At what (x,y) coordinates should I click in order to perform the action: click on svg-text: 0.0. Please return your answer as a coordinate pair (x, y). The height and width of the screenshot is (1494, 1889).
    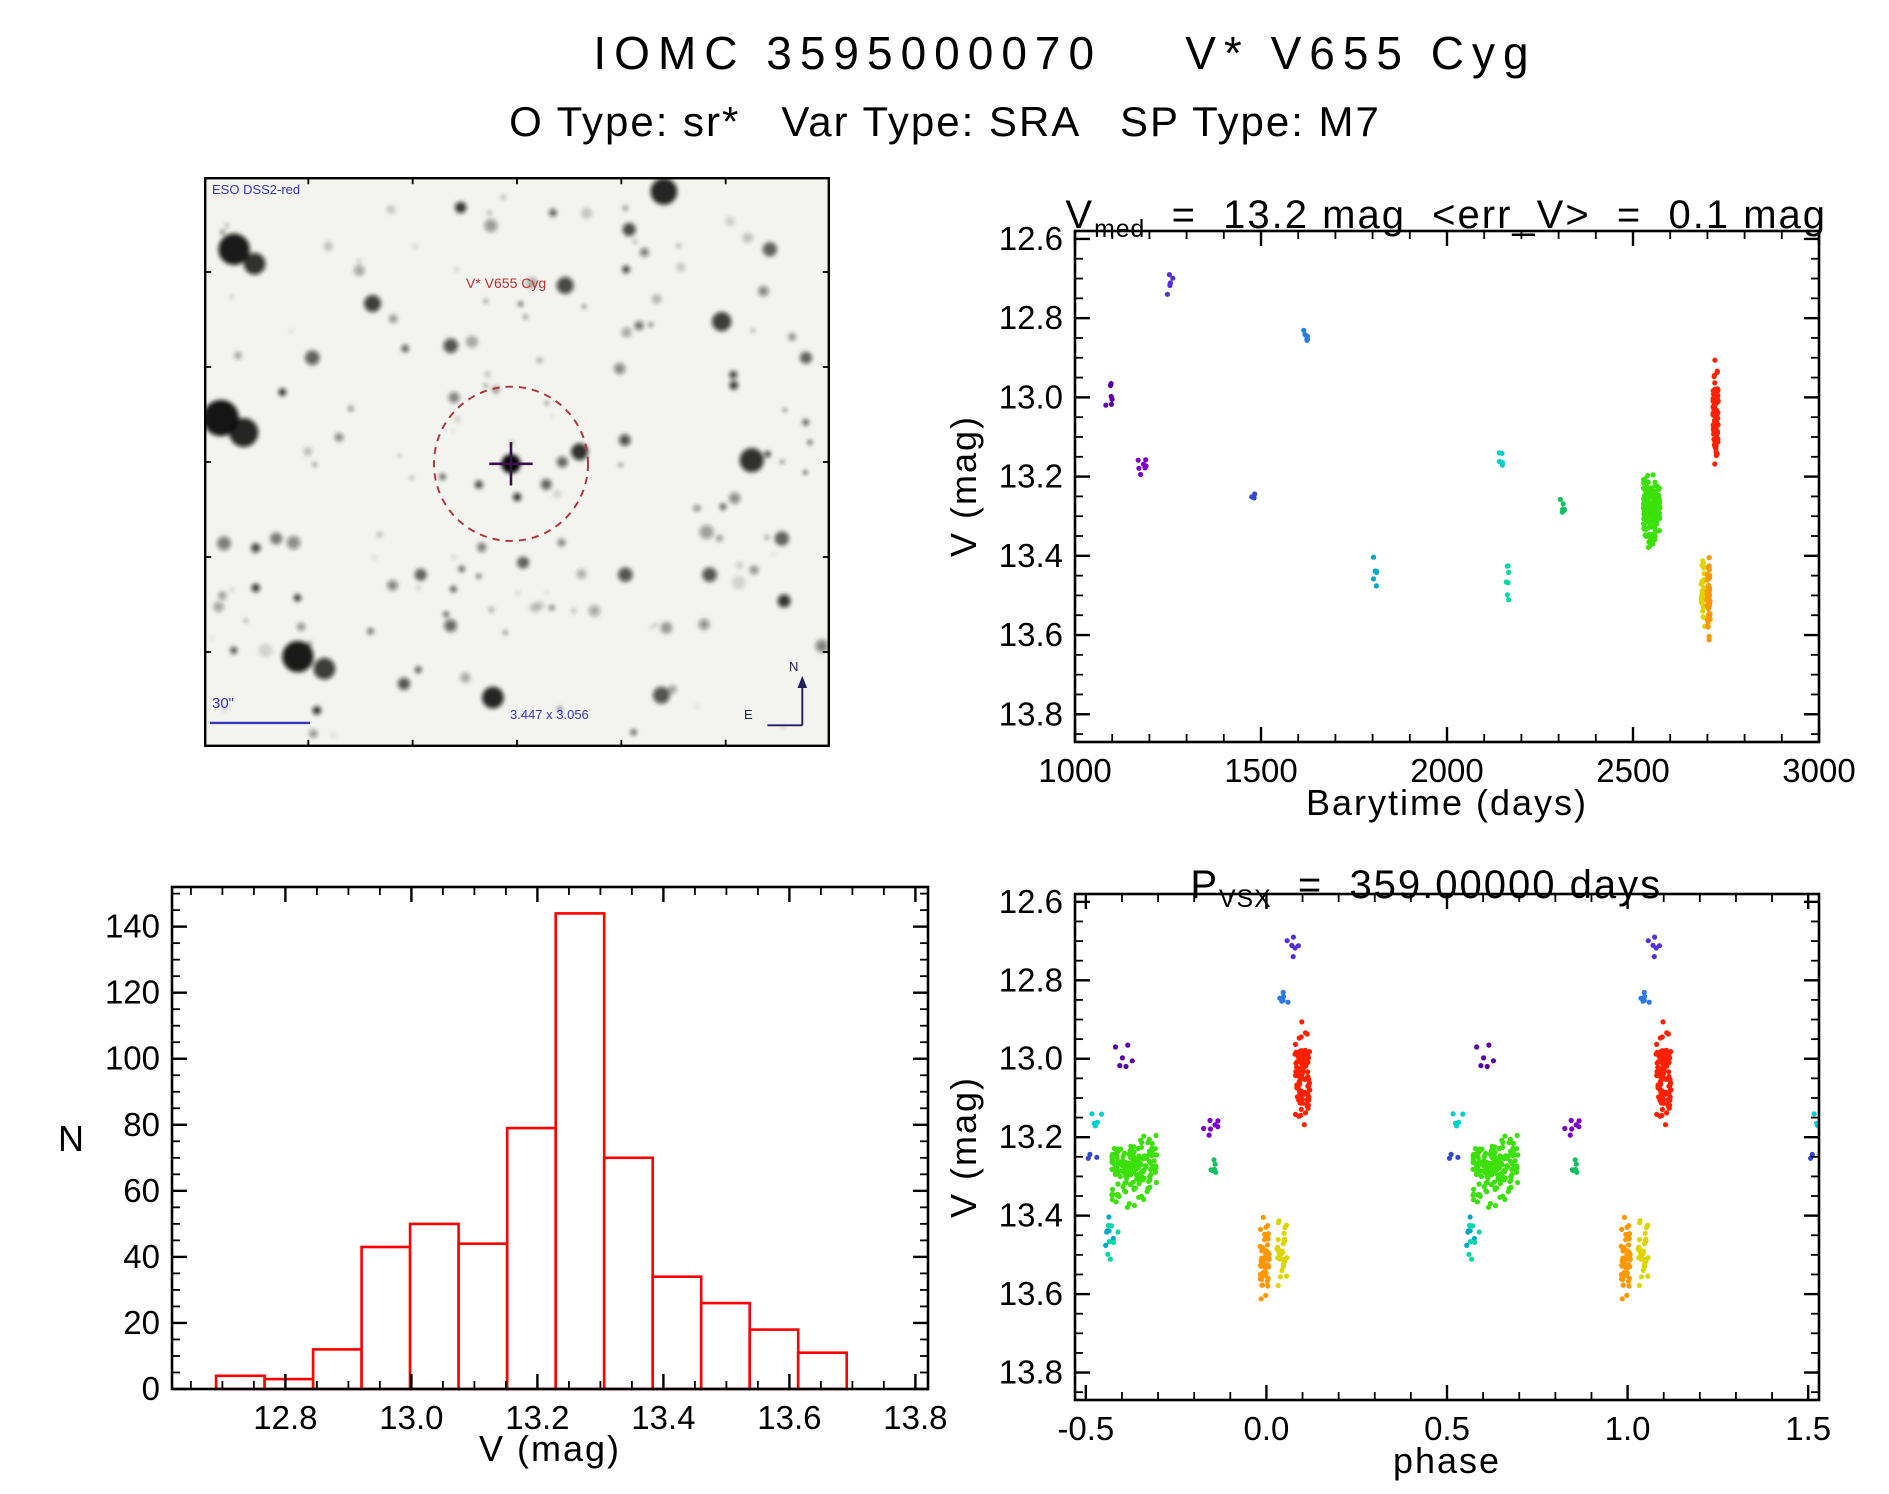
    Looking at the image, I should click on (1266, 1428).